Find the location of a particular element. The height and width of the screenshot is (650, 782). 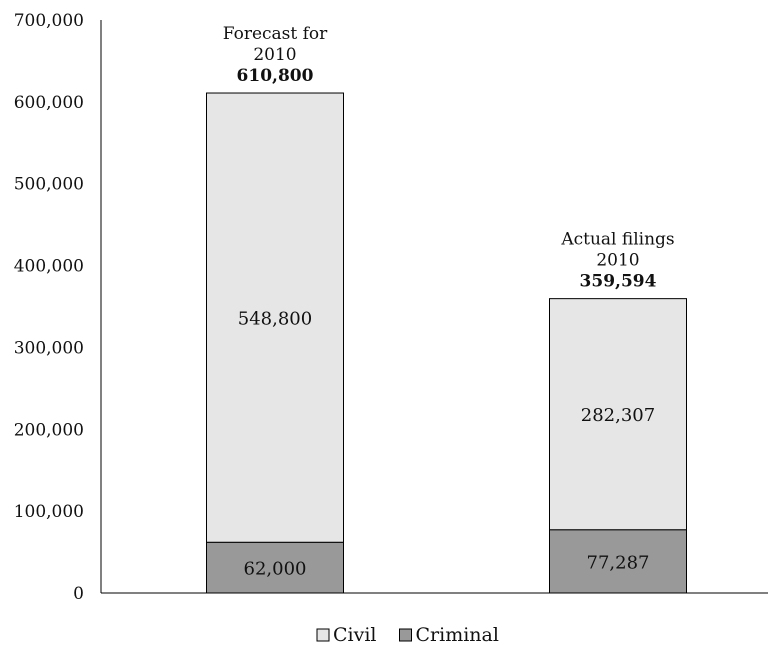

legend: Civil Criminal is located at coordinates (407, 635).